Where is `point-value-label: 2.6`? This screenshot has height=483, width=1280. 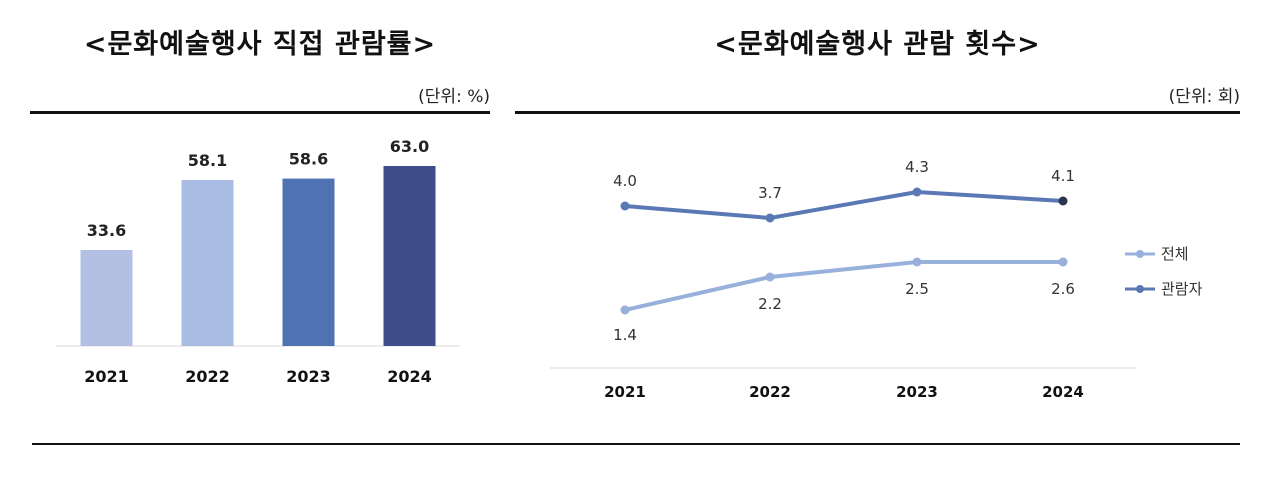 point-value-label: 2.6 is located at coordinates (1063, 289).